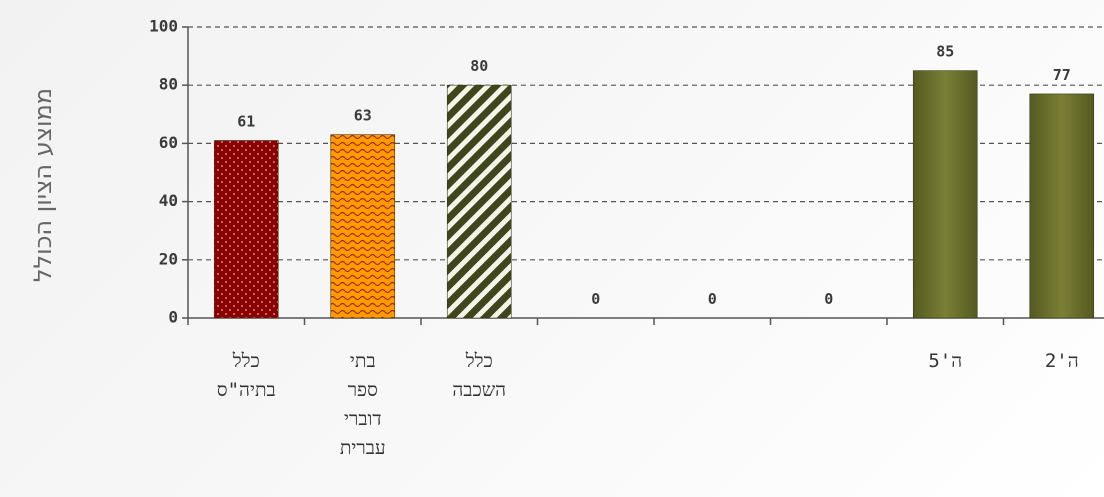 This screenshot has width=1104, height=497. Describe the element at coordinates (168, 200) in the screenshot. I see `y-tick-label: 40` at that location.